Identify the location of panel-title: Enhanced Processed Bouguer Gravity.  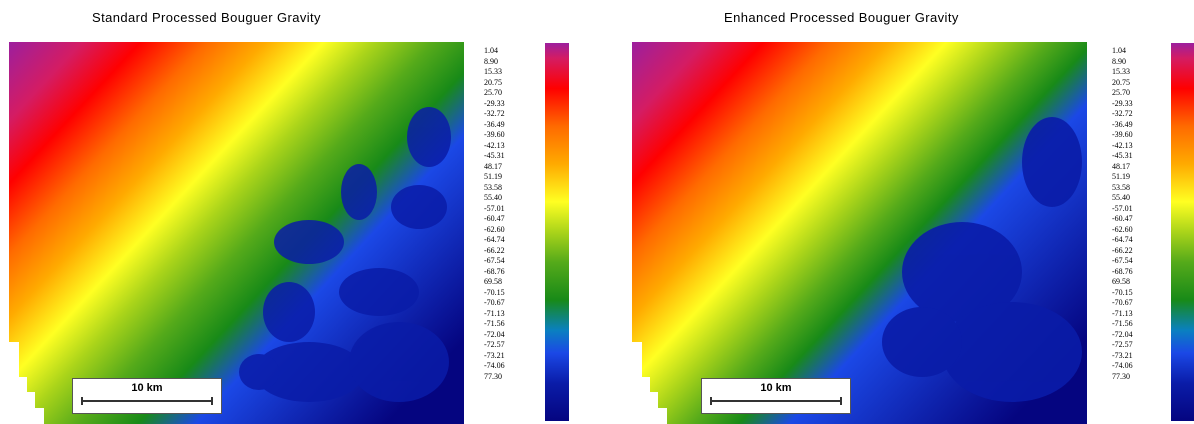
(841, 17).